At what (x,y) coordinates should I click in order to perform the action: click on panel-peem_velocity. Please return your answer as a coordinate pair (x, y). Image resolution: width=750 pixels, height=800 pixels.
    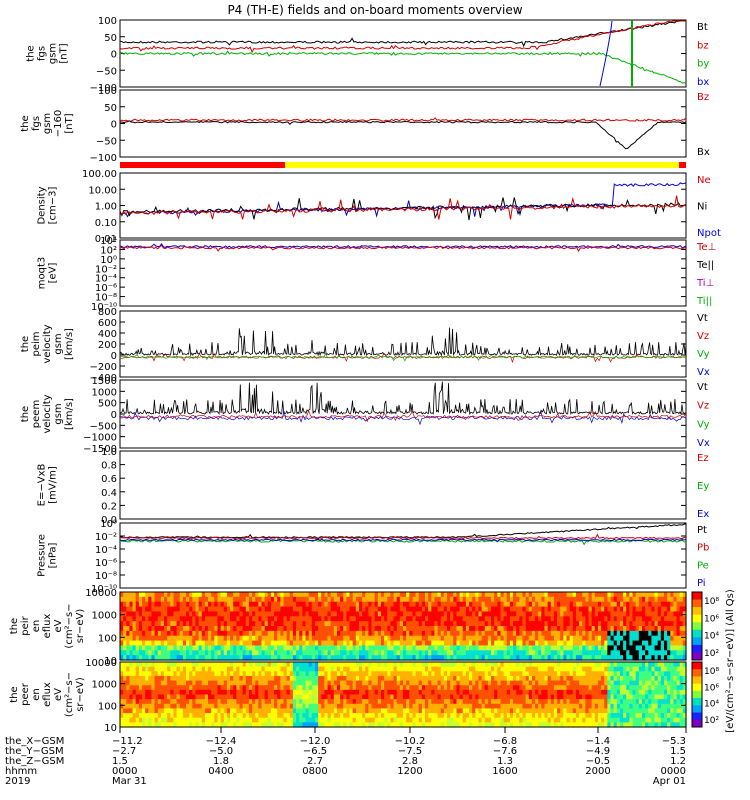
    Looking at the image, I should click on (403, 414).